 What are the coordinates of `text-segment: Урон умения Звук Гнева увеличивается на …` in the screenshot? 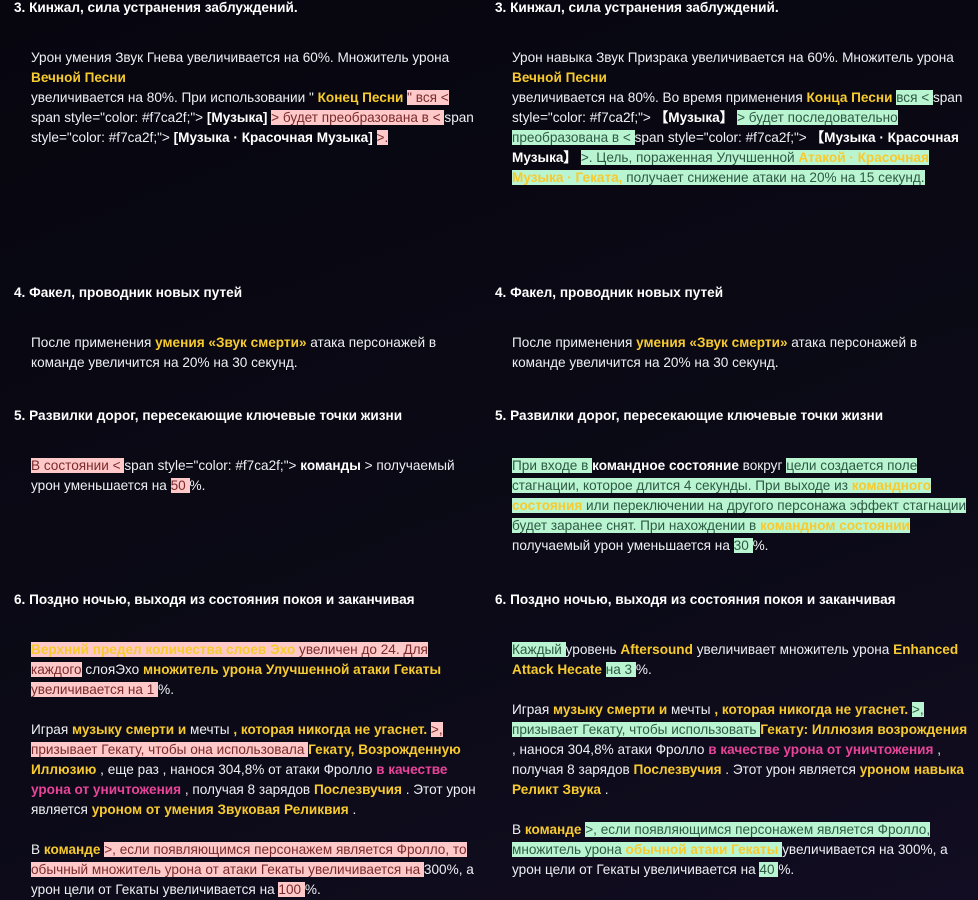 It's located at (240, 57).